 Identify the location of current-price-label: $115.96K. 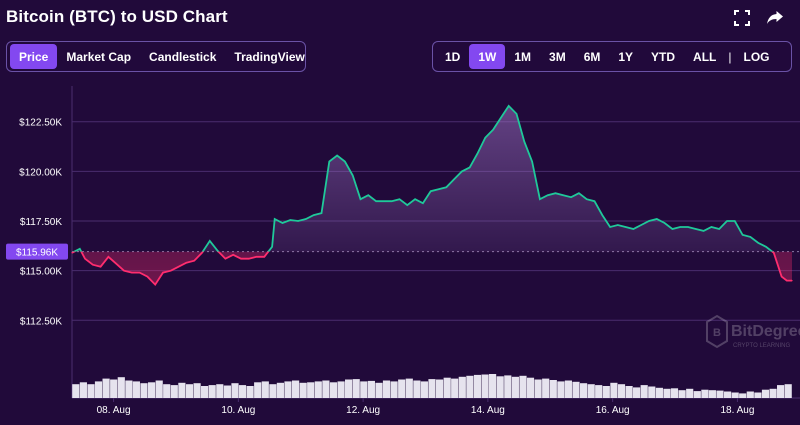
(37, 253).